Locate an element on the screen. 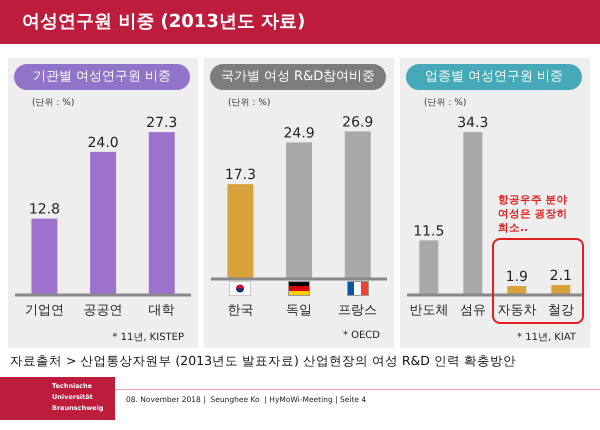  x-tick-label: 대학 is located at coordinates (161, 310).